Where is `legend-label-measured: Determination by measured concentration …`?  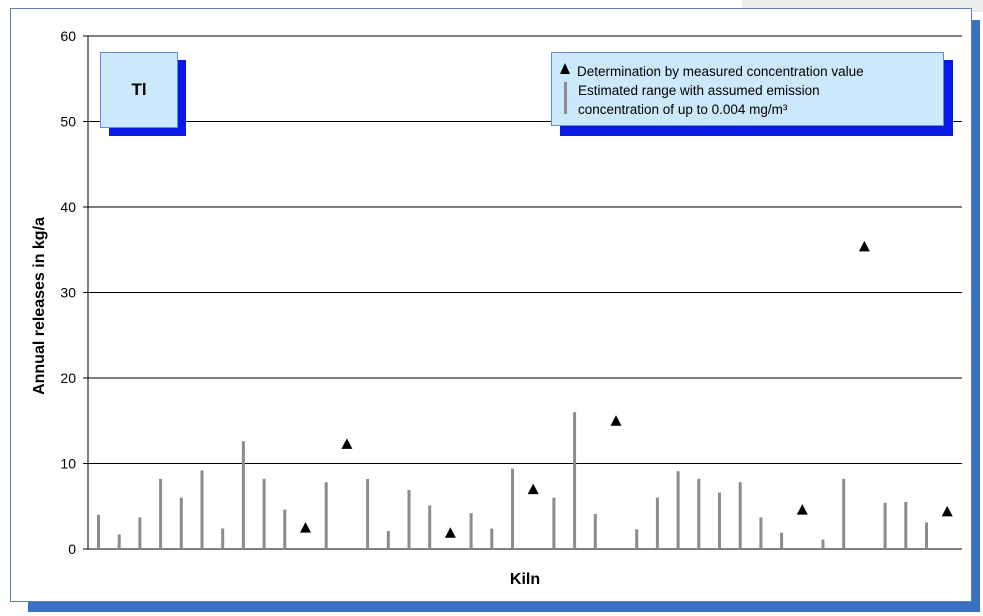 legend-label-measured: Determination by measured concentration … is located at coordinates (720, 71).